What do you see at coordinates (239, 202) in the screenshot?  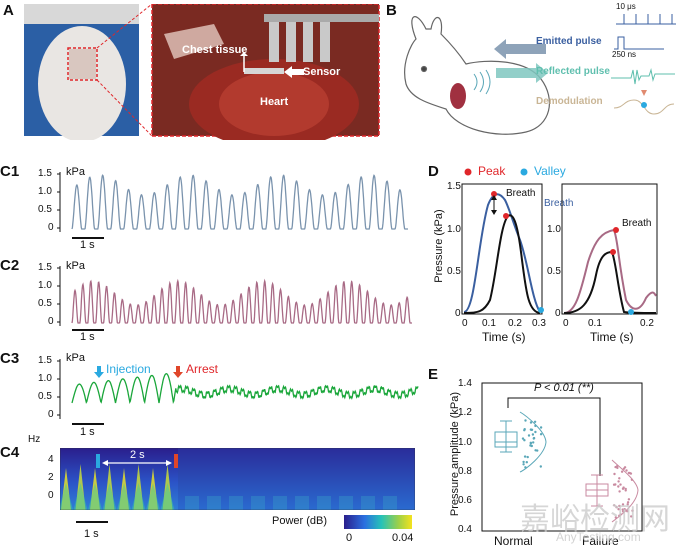 I see `c1-trace` at bounding box center [239, 202].